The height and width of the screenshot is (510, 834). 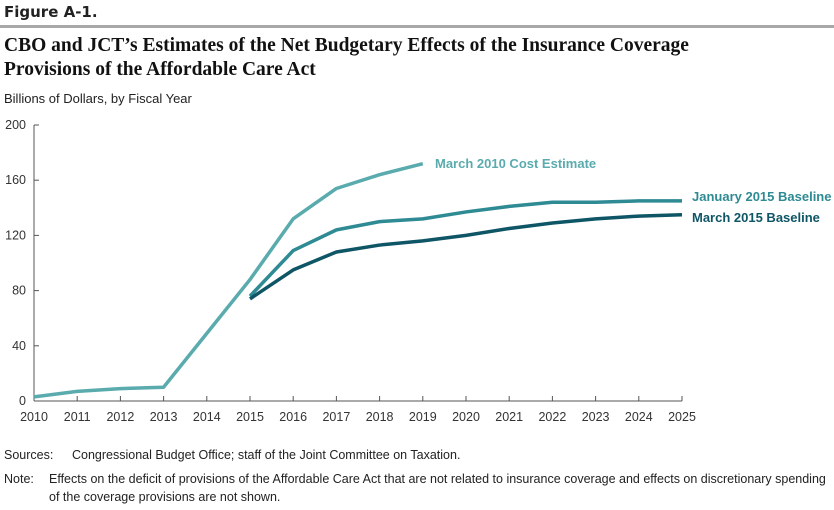 I want to click on x-tick-label: 2023, so click(x=596, y=417).